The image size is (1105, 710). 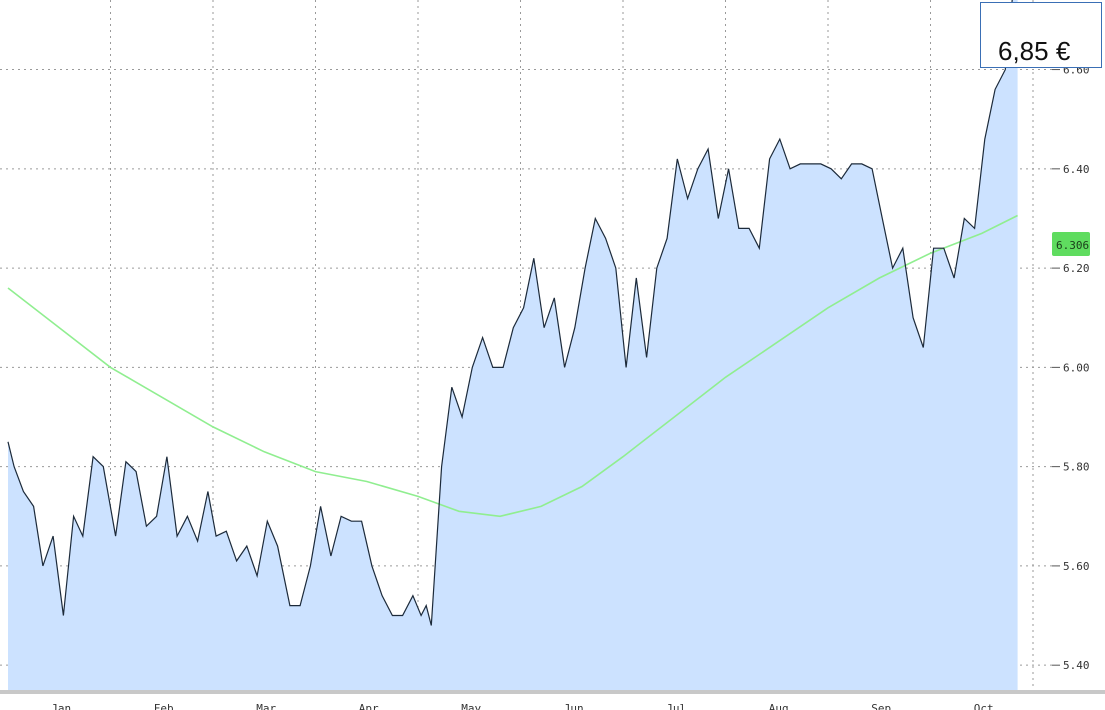 What do you see at coordinates (1076, 665) in the screenshot?
I see `y-tick-label: 5.40` at bounding box center [1076, 665].